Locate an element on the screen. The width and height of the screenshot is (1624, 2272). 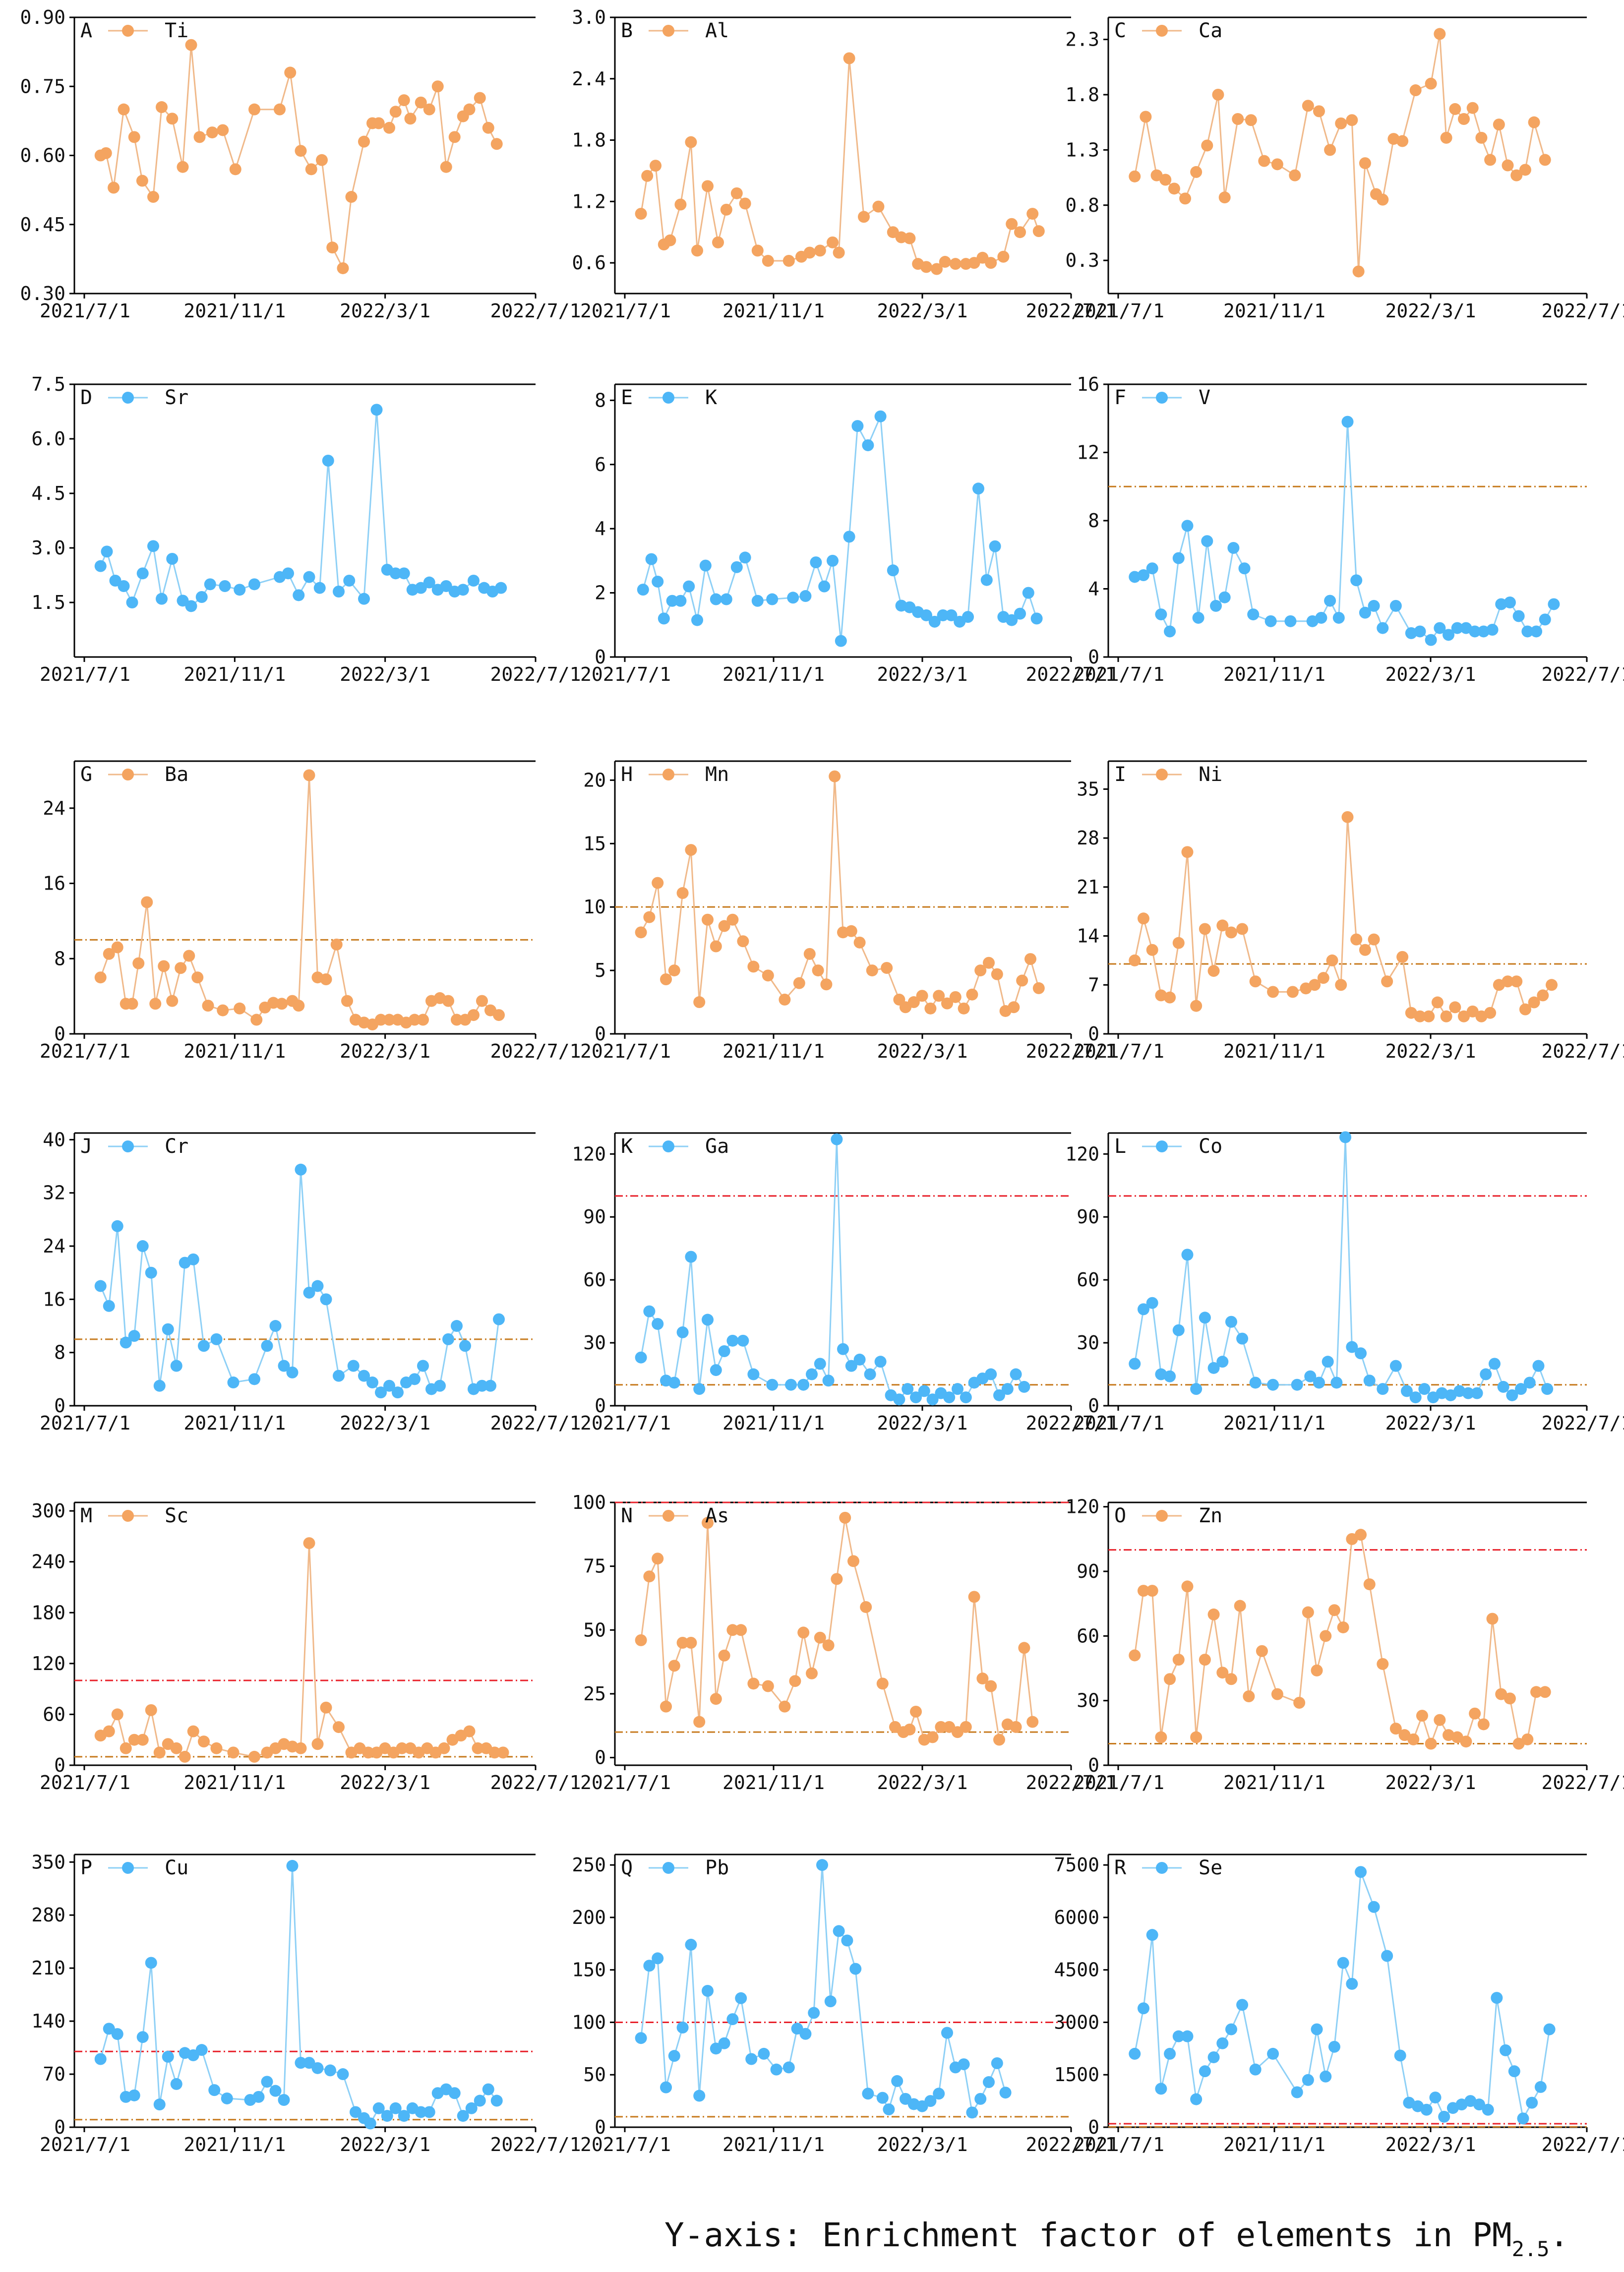
y-tick-label: 8 is located at coordinates (600, 400).